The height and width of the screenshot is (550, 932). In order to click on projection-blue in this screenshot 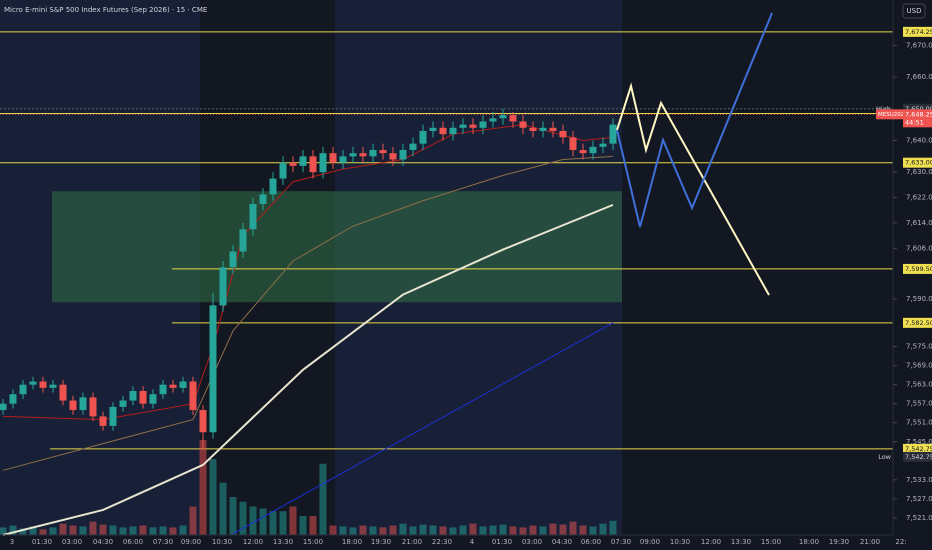, I will do `click(694, 120)`.